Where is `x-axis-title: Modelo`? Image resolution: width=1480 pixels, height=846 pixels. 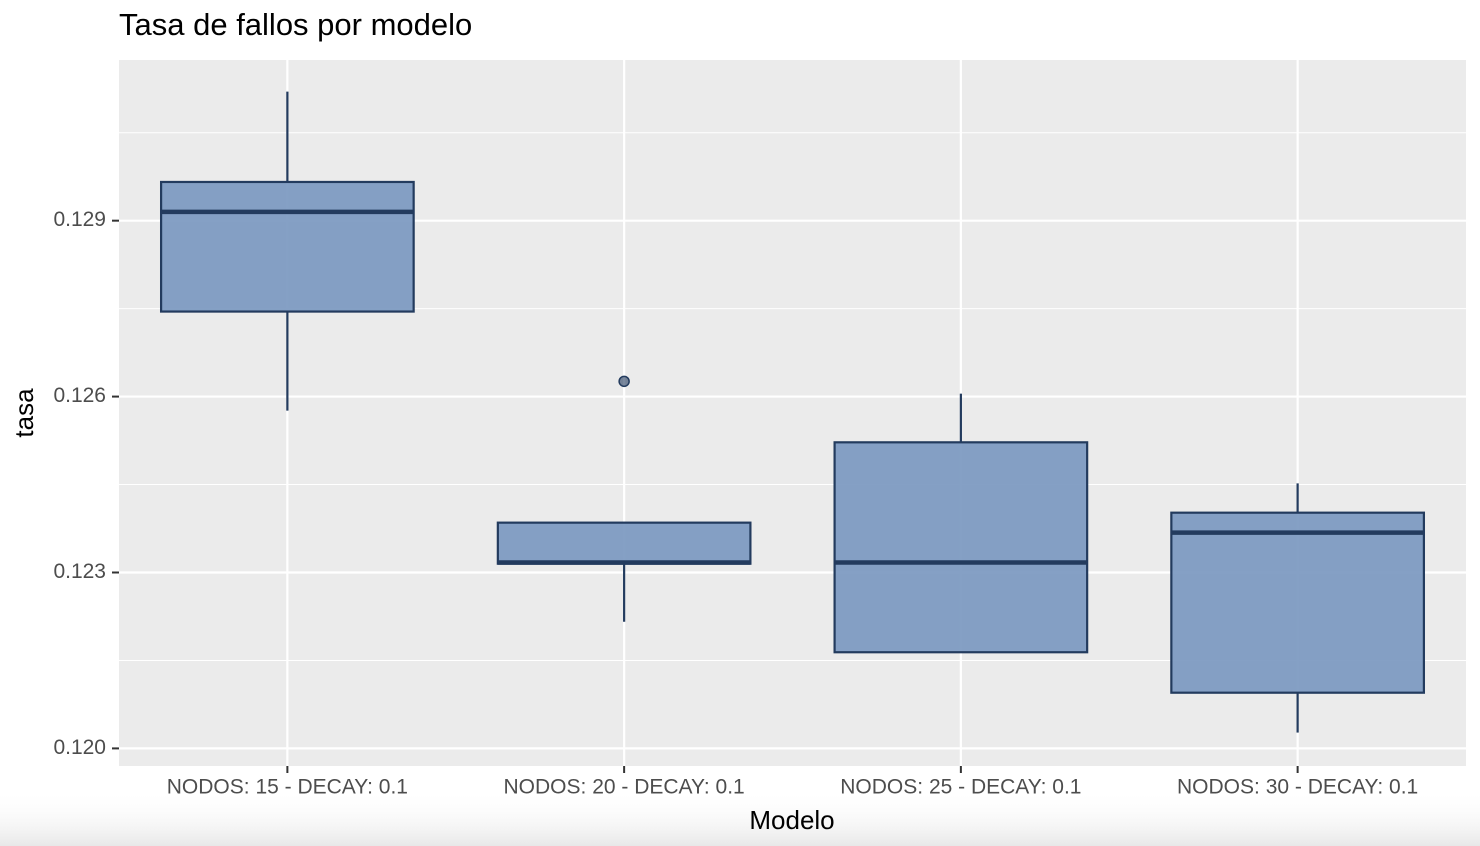 x-axis-title: Modelo is located at coordinates (791, 820).